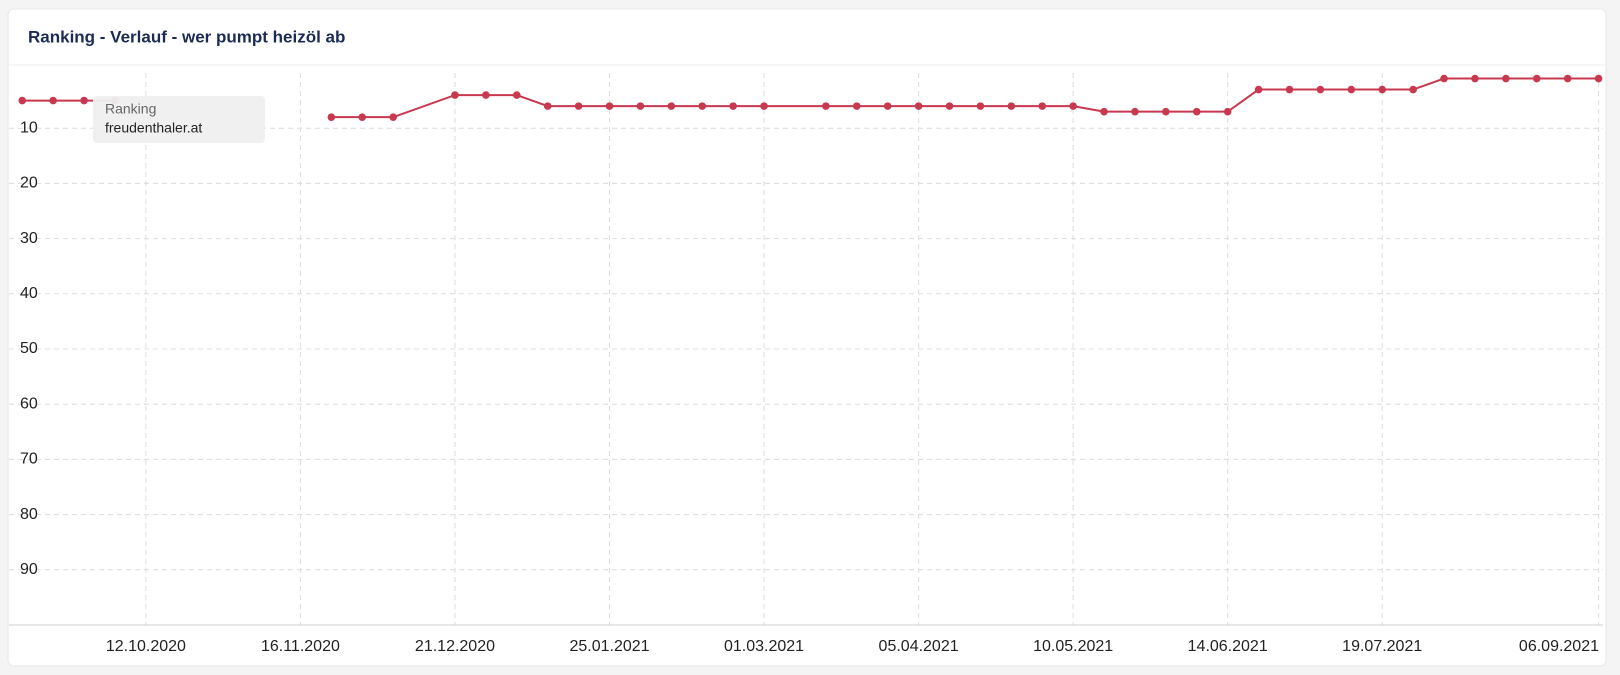 Image resolution: width=1620 pixels, height=675 pixels. I want to click on x-tick-label: 16.11.2020, so click(300, 646).